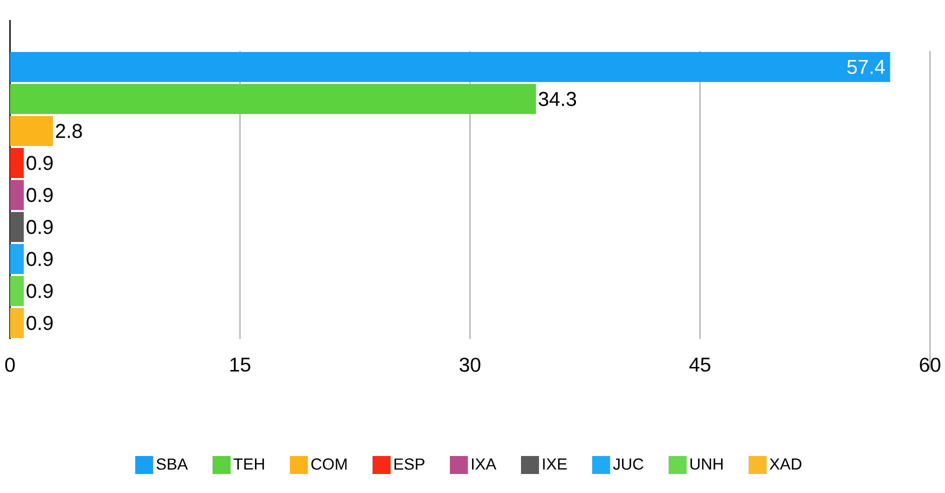 The height and width of the screenshot is (493, 945). What do you see at coordinates (409, 464) in the screenshot?
I see `legend-label: ESP` at bounding box center [409, 464].